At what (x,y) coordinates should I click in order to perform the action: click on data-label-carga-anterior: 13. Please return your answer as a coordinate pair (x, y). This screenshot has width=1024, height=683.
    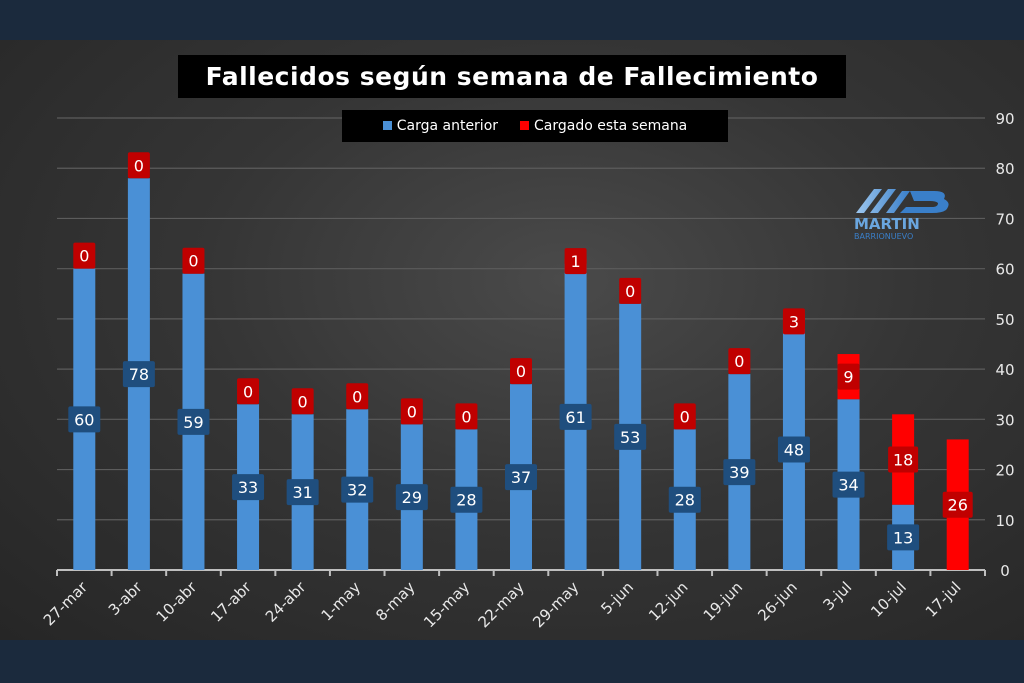
    Looking at the image, I should click on (903, 537).